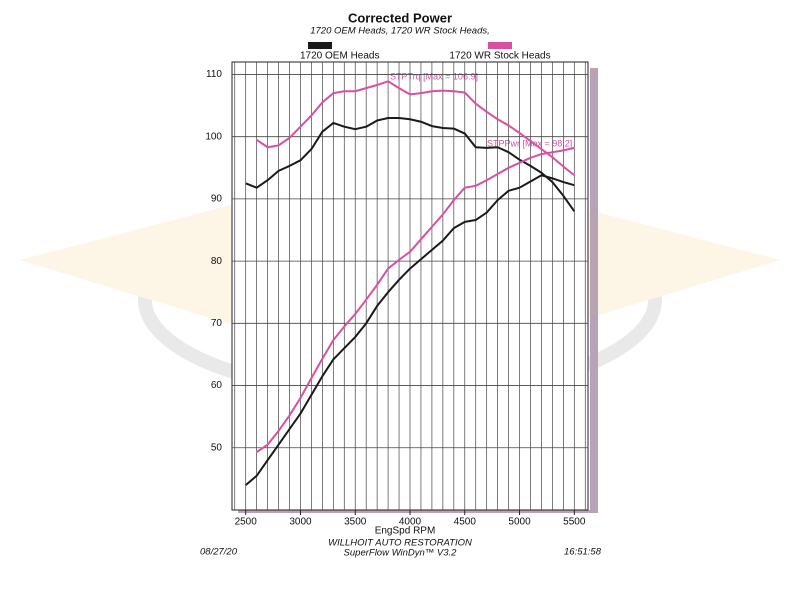  Describe the element at coordinates (355, 522) in the screenshot. I see `x-tick-label: 3500` at that location.